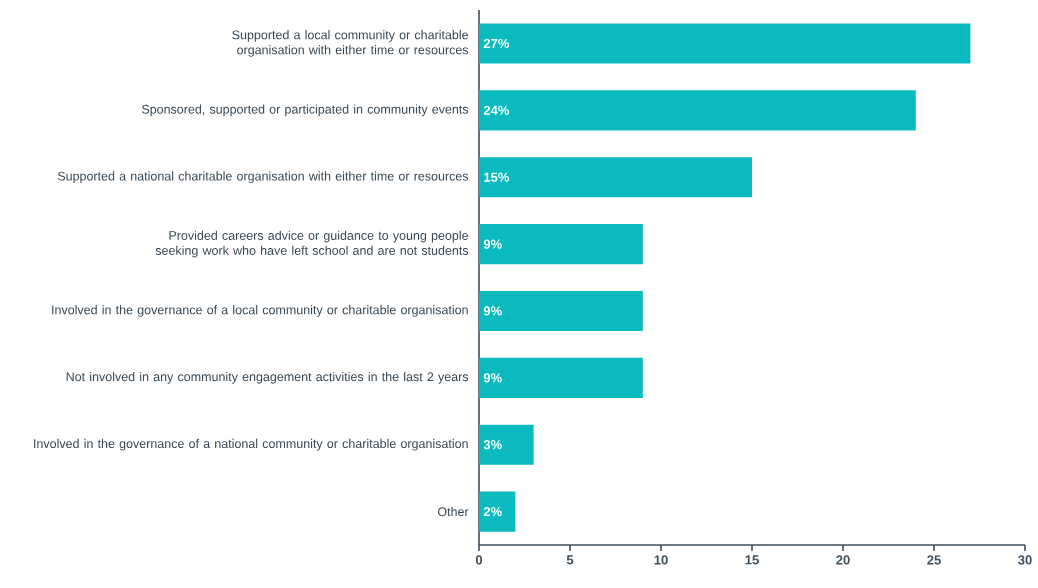  Describe the element at coordinates (251, 444) in the screenshot. I see `y-tick-label: Involved in the governance of a national community or charitable organisation` at that location.